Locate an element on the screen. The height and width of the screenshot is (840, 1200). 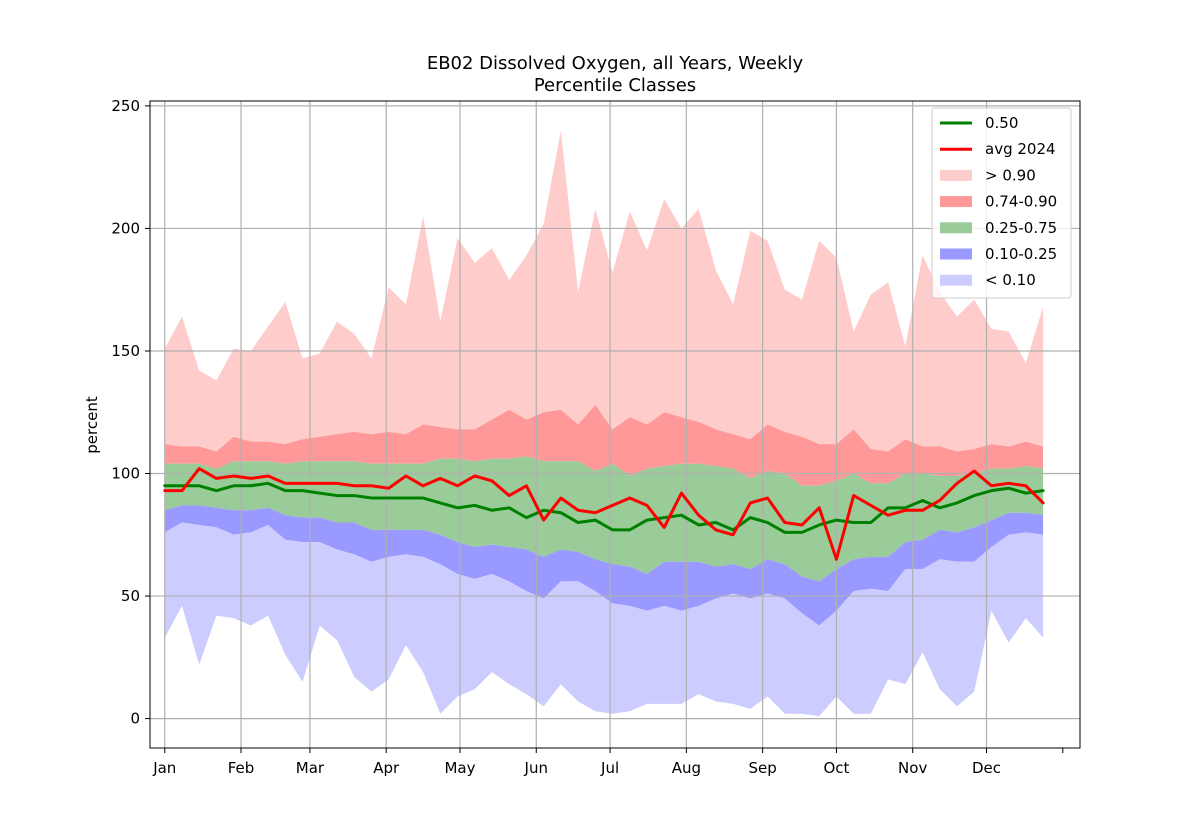
y-tick-label: 0 is located at coordinates (135, 719).